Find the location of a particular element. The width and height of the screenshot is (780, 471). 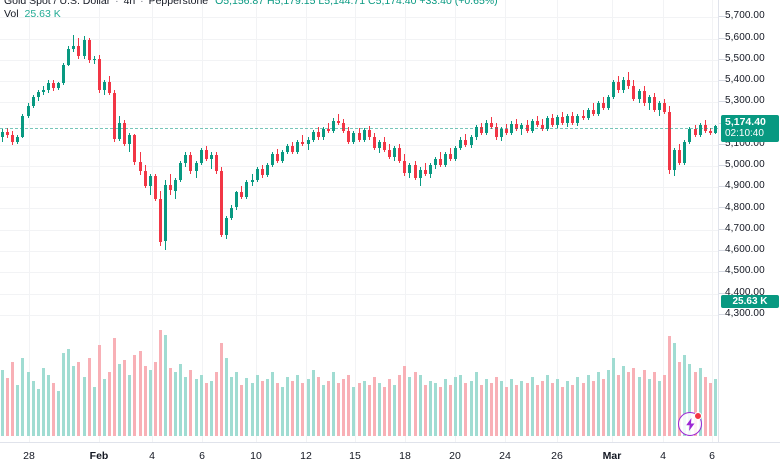

time-tick-label: 6 is located at coordinates (712, 456).